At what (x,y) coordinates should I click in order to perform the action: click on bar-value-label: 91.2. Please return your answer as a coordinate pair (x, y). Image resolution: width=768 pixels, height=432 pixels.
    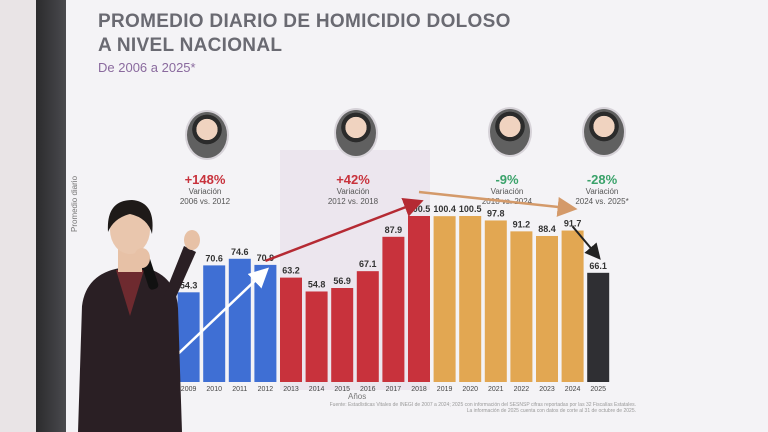
    Looking at the image, I should click on (522, 224).